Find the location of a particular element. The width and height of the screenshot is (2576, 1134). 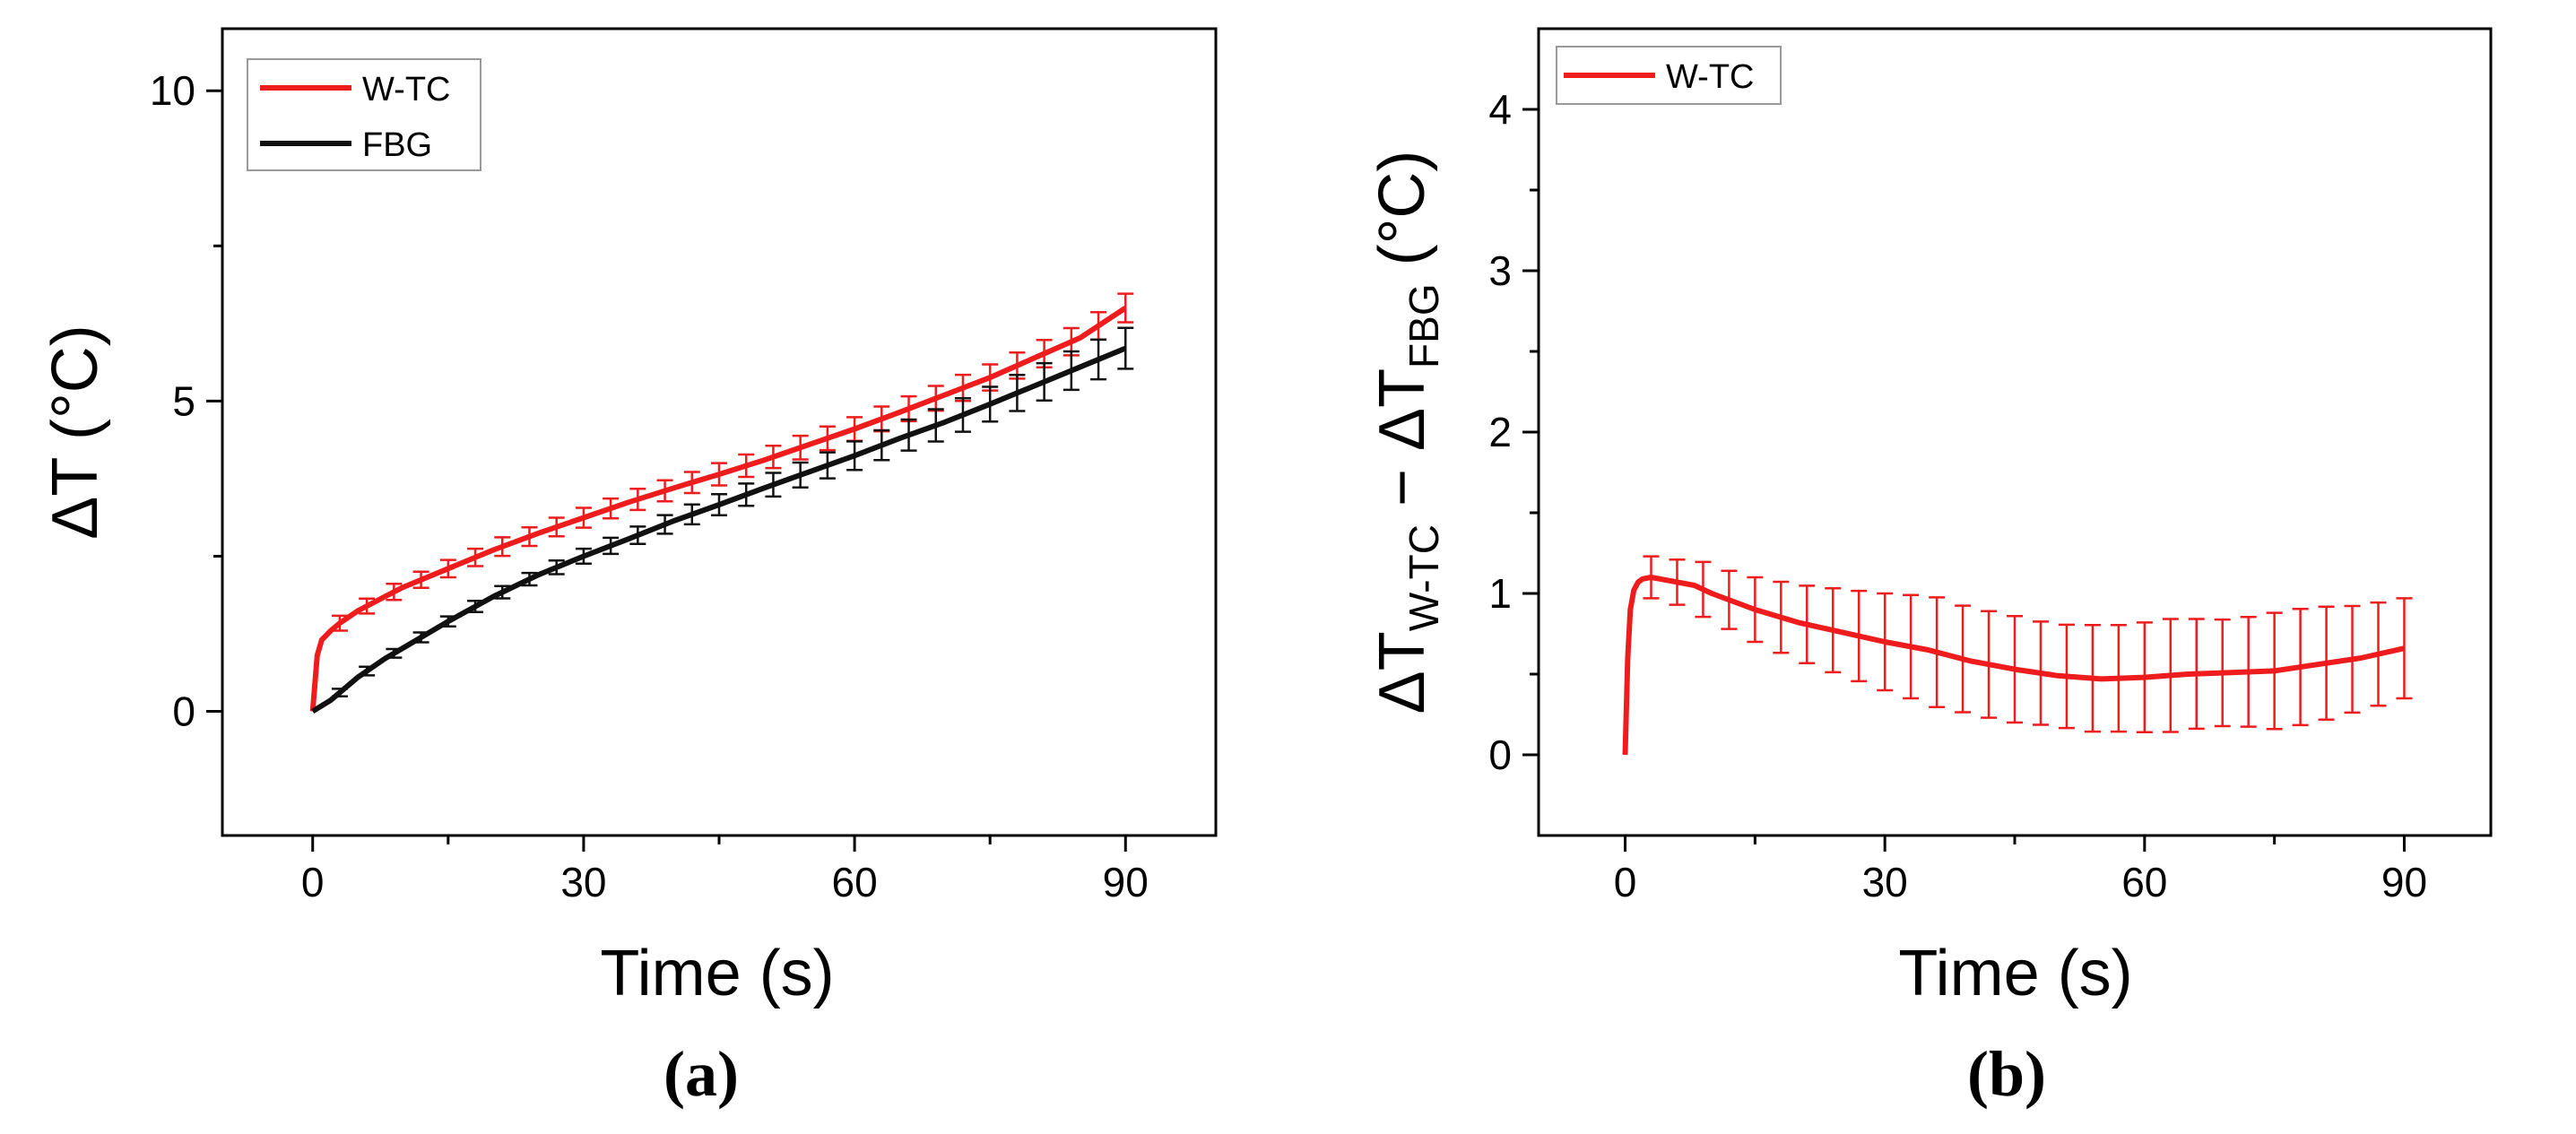

error-bars-a is located at coordinates (732, 494).